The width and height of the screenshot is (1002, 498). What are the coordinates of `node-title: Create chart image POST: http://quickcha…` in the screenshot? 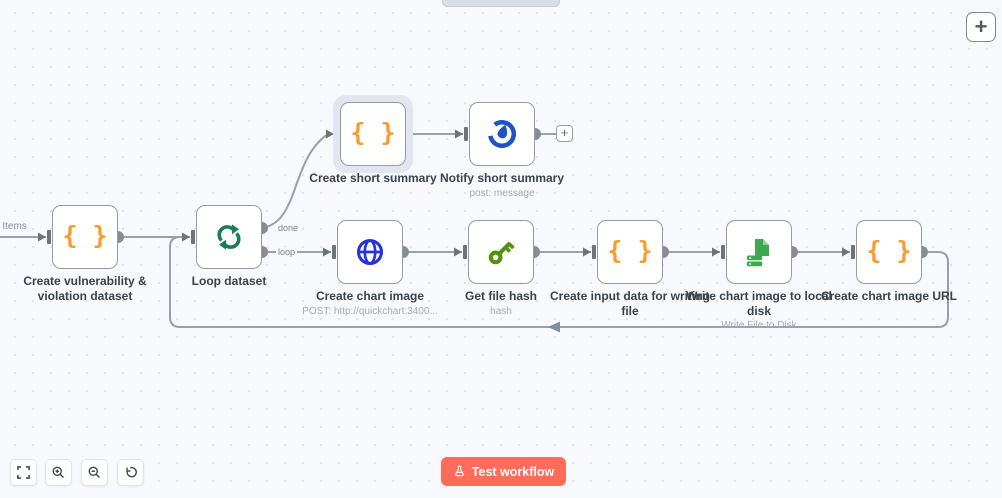 It's located at (370, 303).